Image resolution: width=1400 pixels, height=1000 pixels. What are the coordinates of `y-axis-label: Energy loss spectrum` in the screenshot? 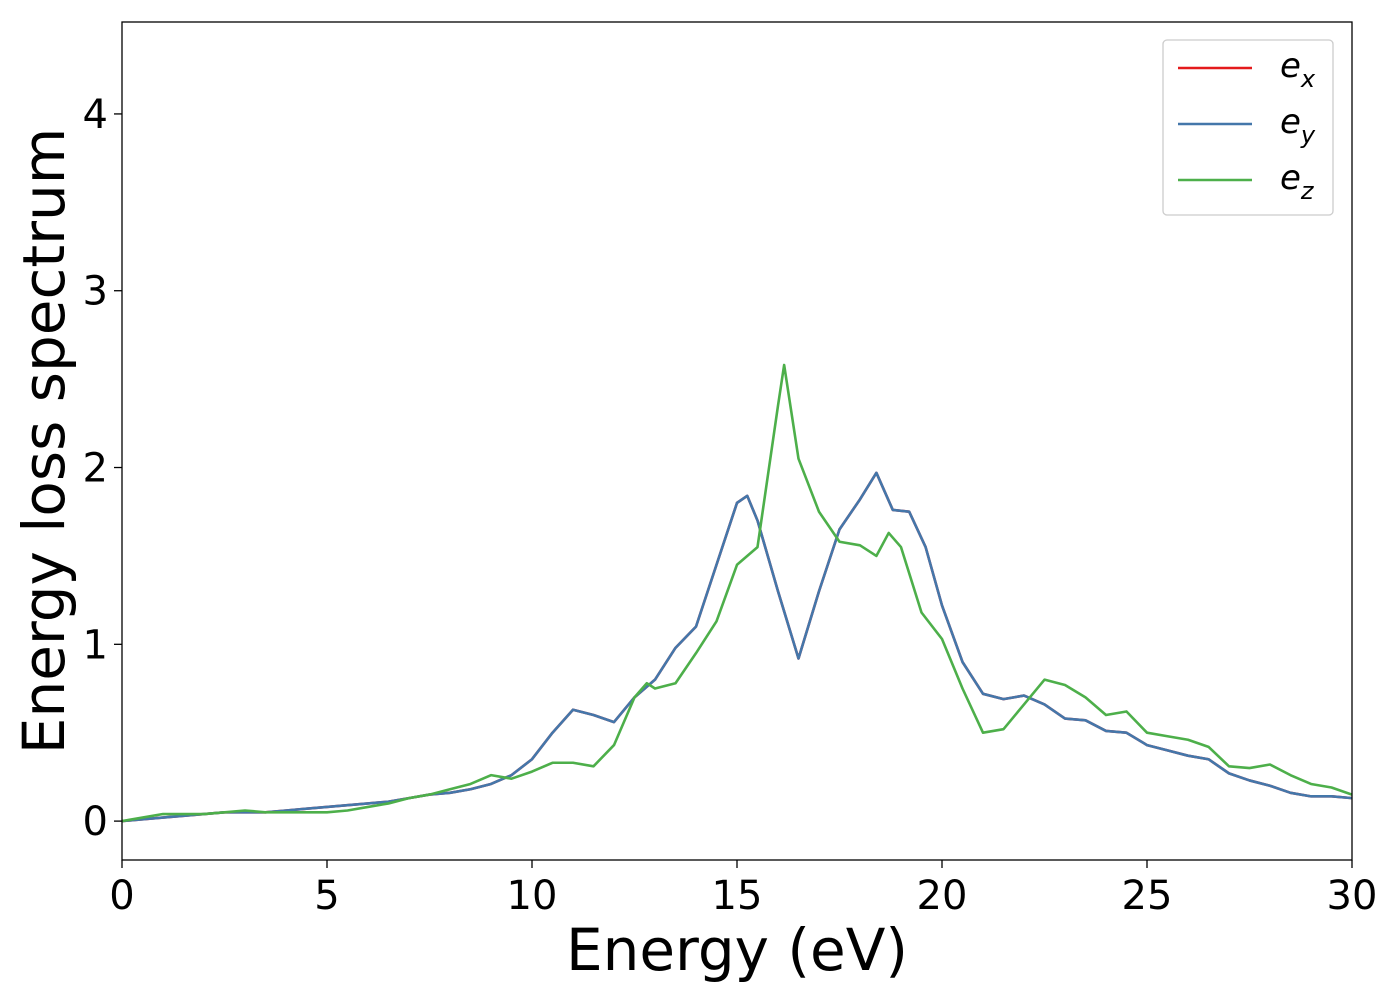 It's located at (44, 441).